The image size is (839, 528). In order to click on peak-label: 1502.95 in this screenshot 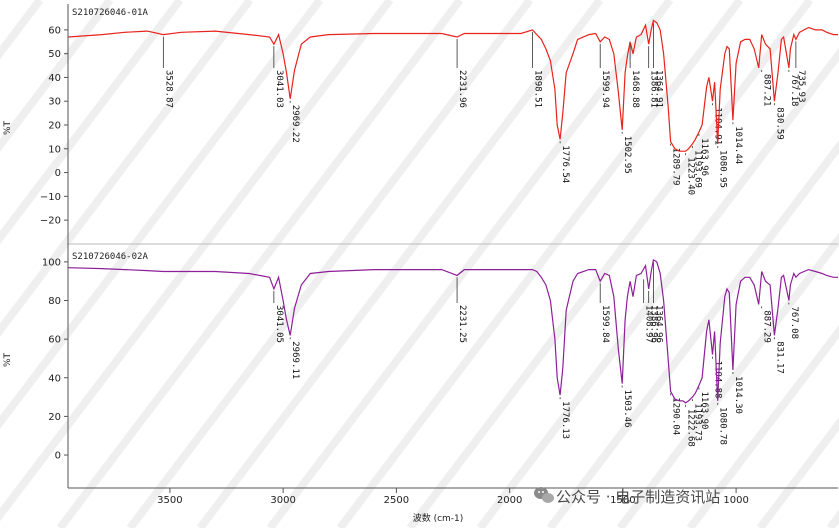, I will do `click(627, 155)`.